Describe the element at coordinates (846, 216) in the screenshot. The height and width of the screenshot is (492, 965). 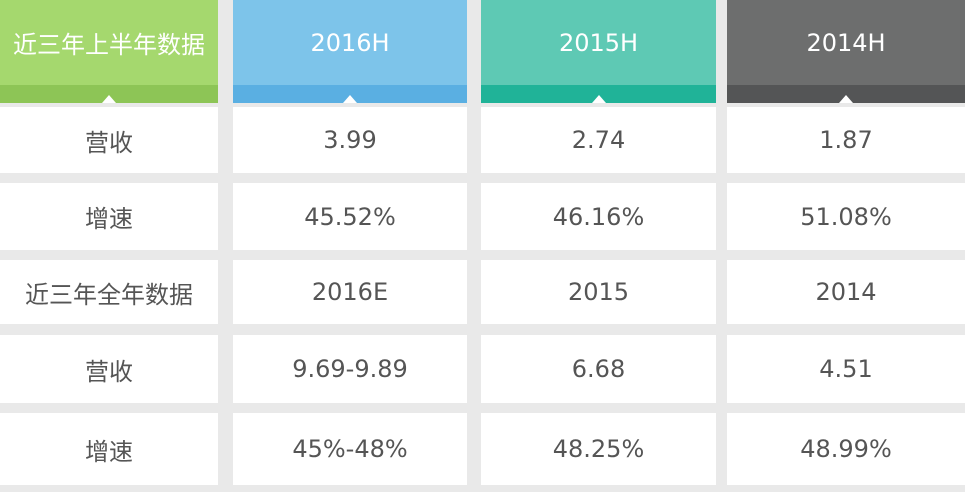
I see `table-cell: 51.08%` at that location.